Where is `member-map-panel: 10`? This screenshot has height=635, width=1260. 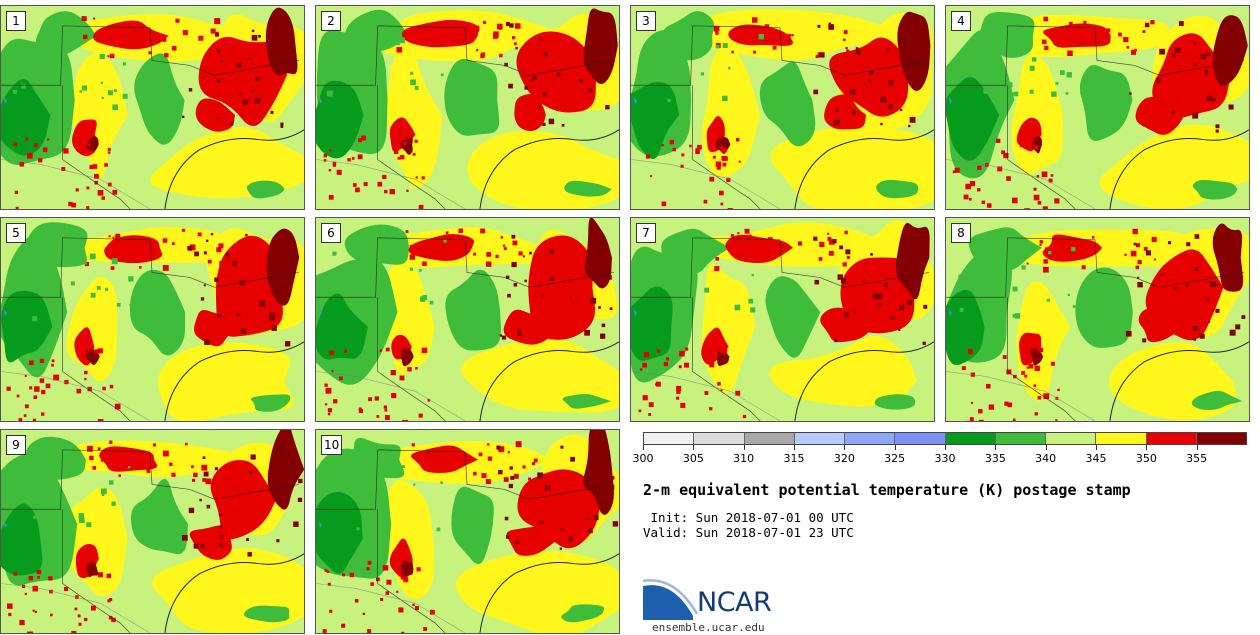 member-map-panel: 10 is located at coordinates (467, 531).